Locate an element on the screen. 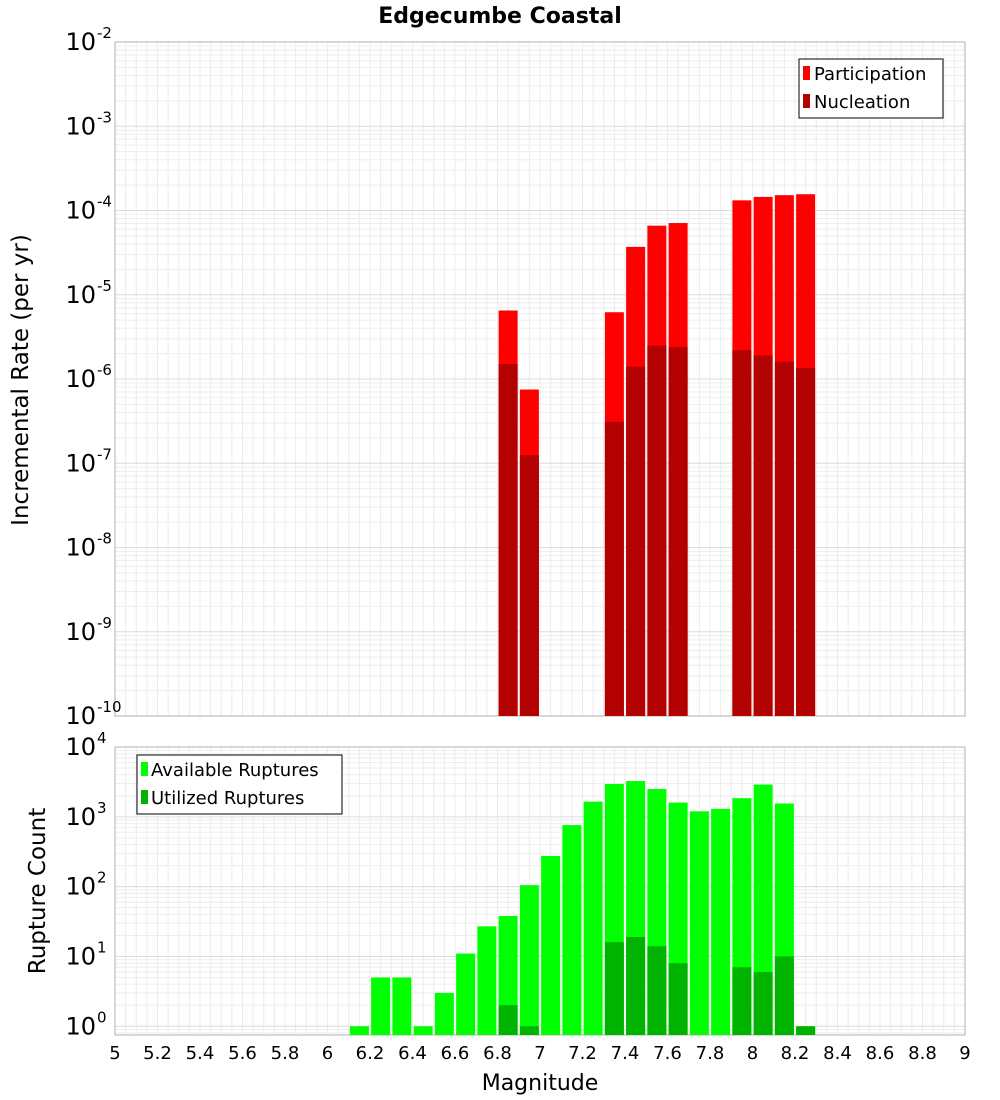 This screenshot has width=1000, height=1100. legend-label-nucleation: Nucleation is located at coordinates (862, 102).